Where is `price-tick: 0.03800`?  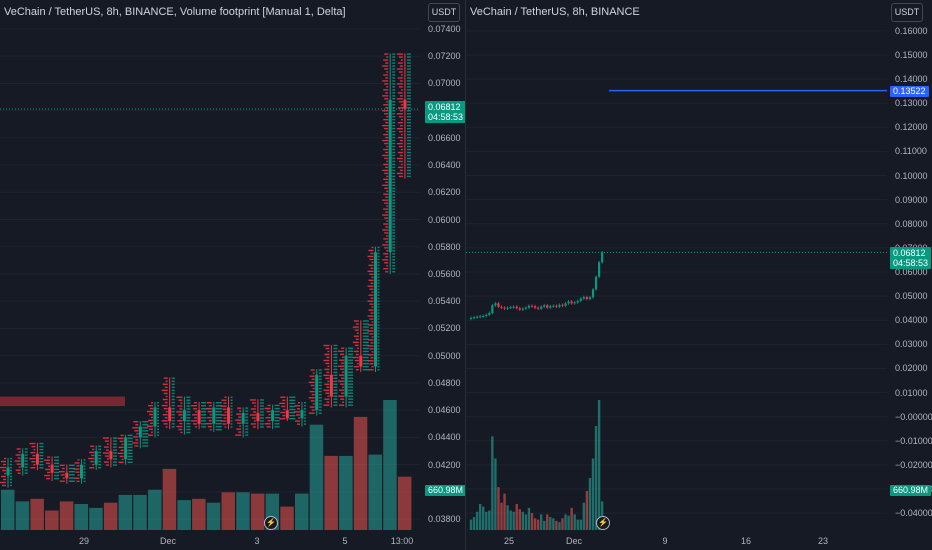 price-tick: 0.03800 is located at coordinates (444, 519).